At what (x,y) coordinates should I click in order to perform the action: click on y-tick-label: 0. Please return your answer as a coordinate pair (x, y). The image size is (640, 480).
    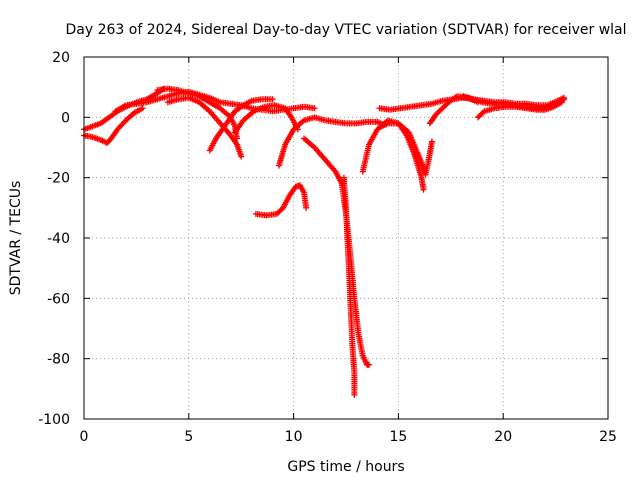
    Looking at the image, I should click on (65, 118).